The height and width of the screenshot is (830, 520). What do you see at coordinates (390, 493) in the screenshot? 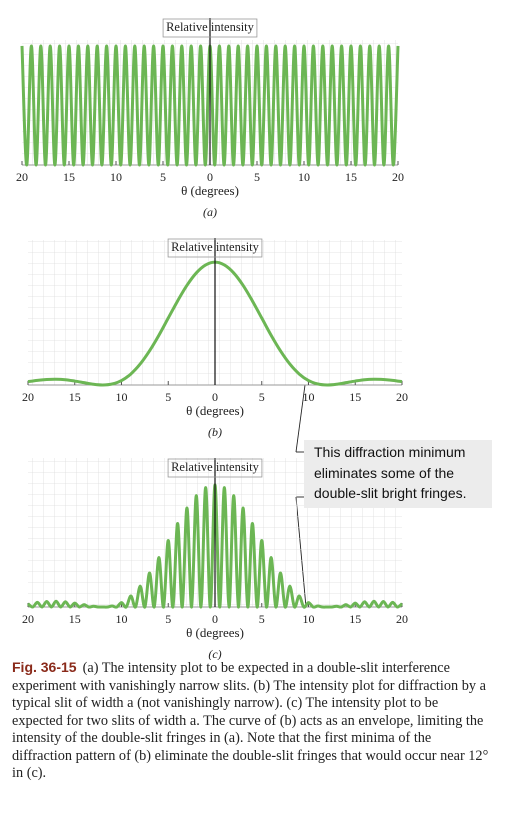
I see `annotation-line: double-slit bright fringes.` at bounding box center [390, 493].